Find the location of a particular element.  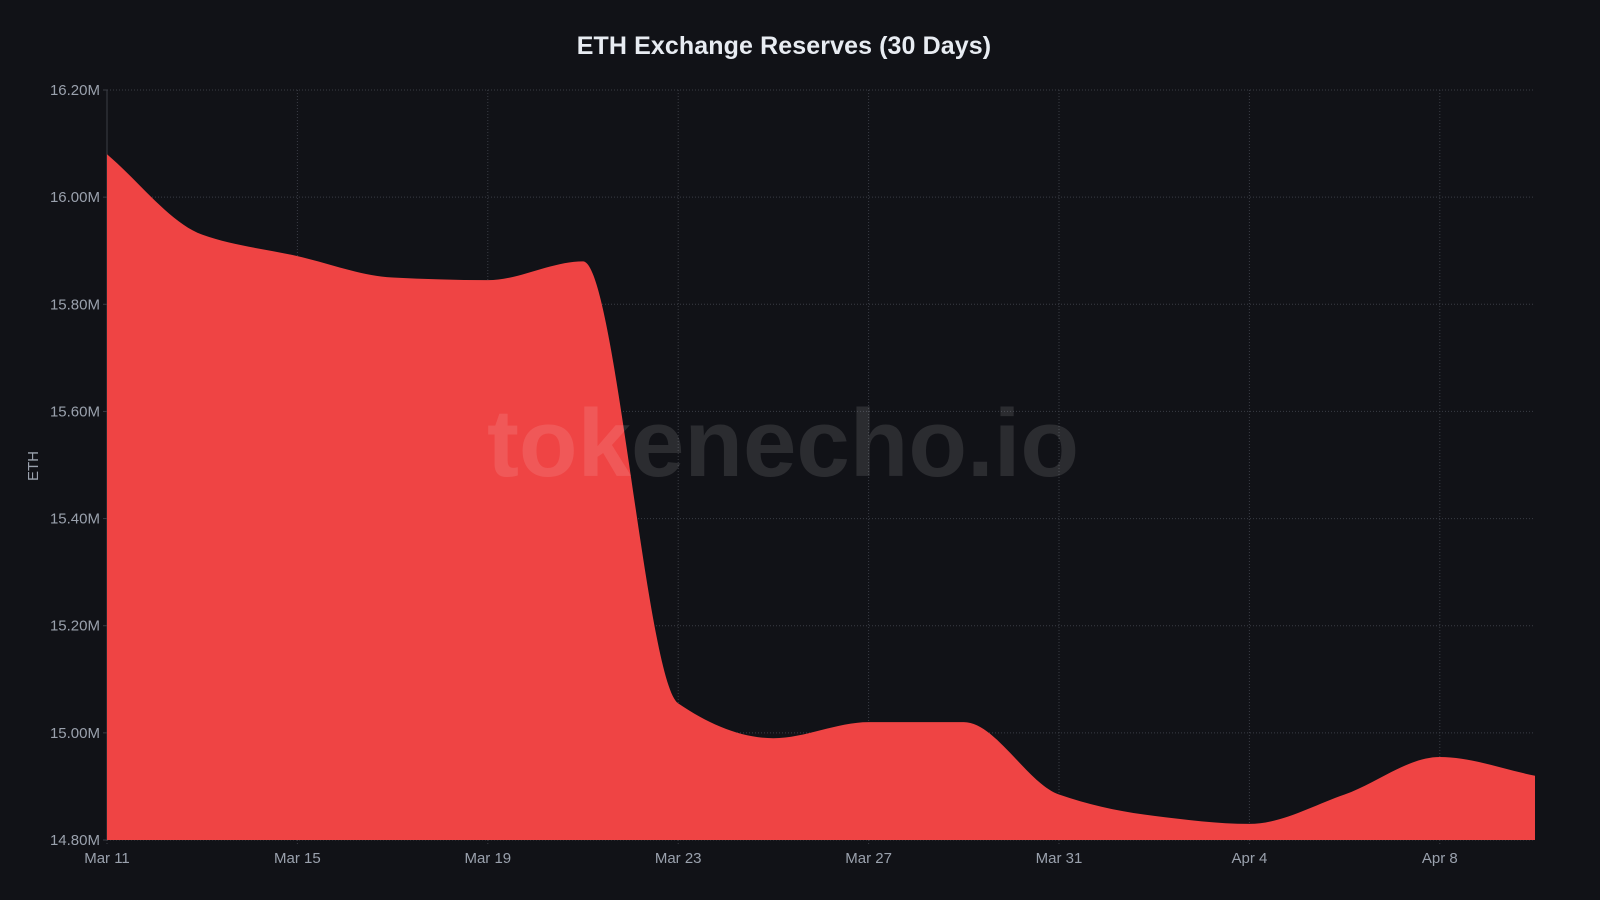

chart-title: ETH Exchange Reserves (30 Days) is located at coordinates (784, 46).